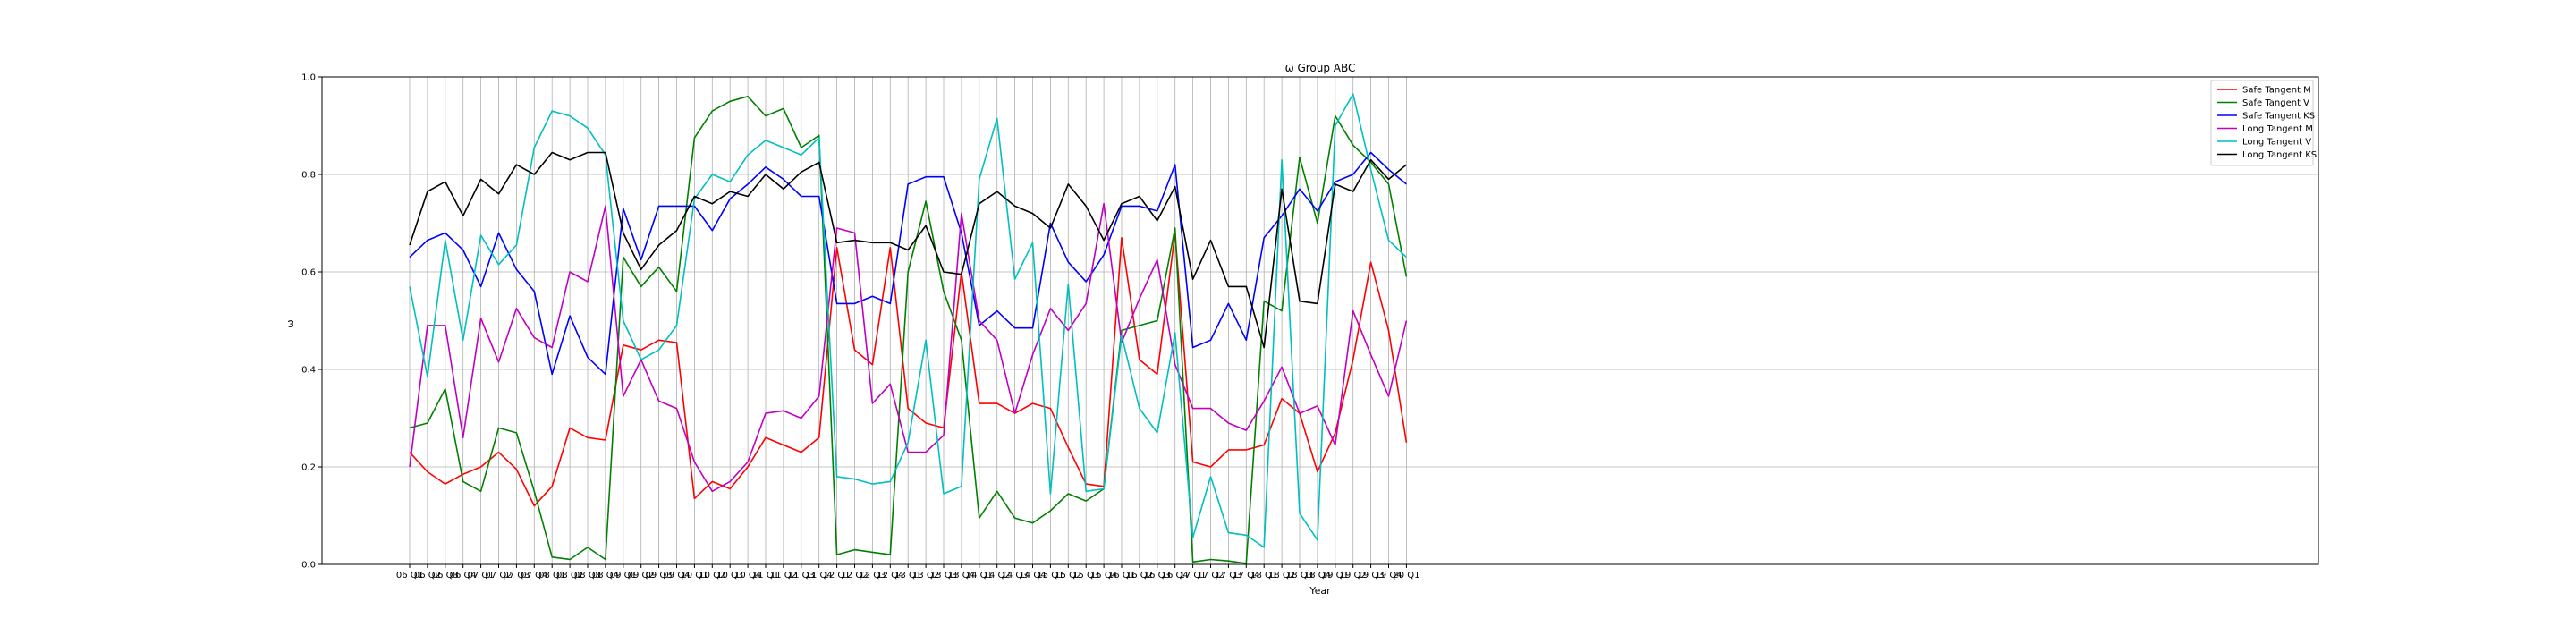 The height and width of the screenshot is (644, 2576). I want to click on x-tick-label: 17 Q1, so click(1193, 575).